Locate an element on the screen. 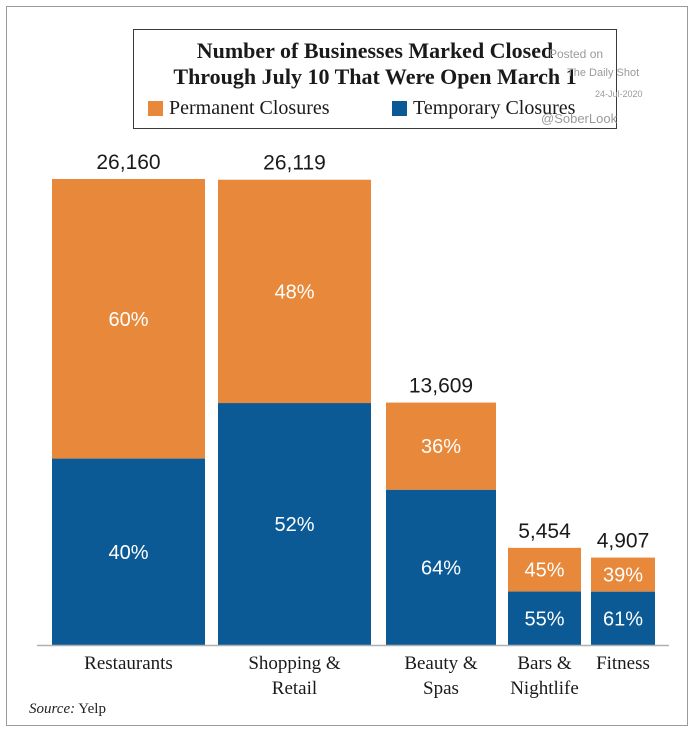 The image size is (694, 731). legend-label-permanent: Permanent Closures is located at coordinates (249, 107).